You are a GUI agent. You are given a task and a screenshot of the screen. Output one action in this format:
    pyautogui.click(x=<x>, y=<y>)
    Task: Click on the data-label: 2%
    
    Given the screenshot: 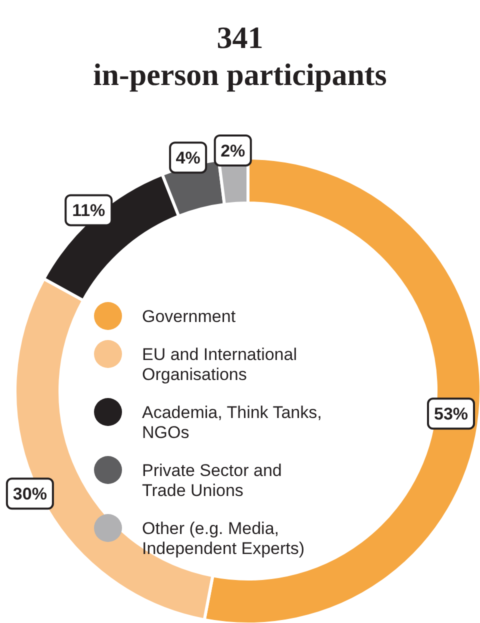 What is the action you would take?
    pyautogui.click(x=233, y=150)
    